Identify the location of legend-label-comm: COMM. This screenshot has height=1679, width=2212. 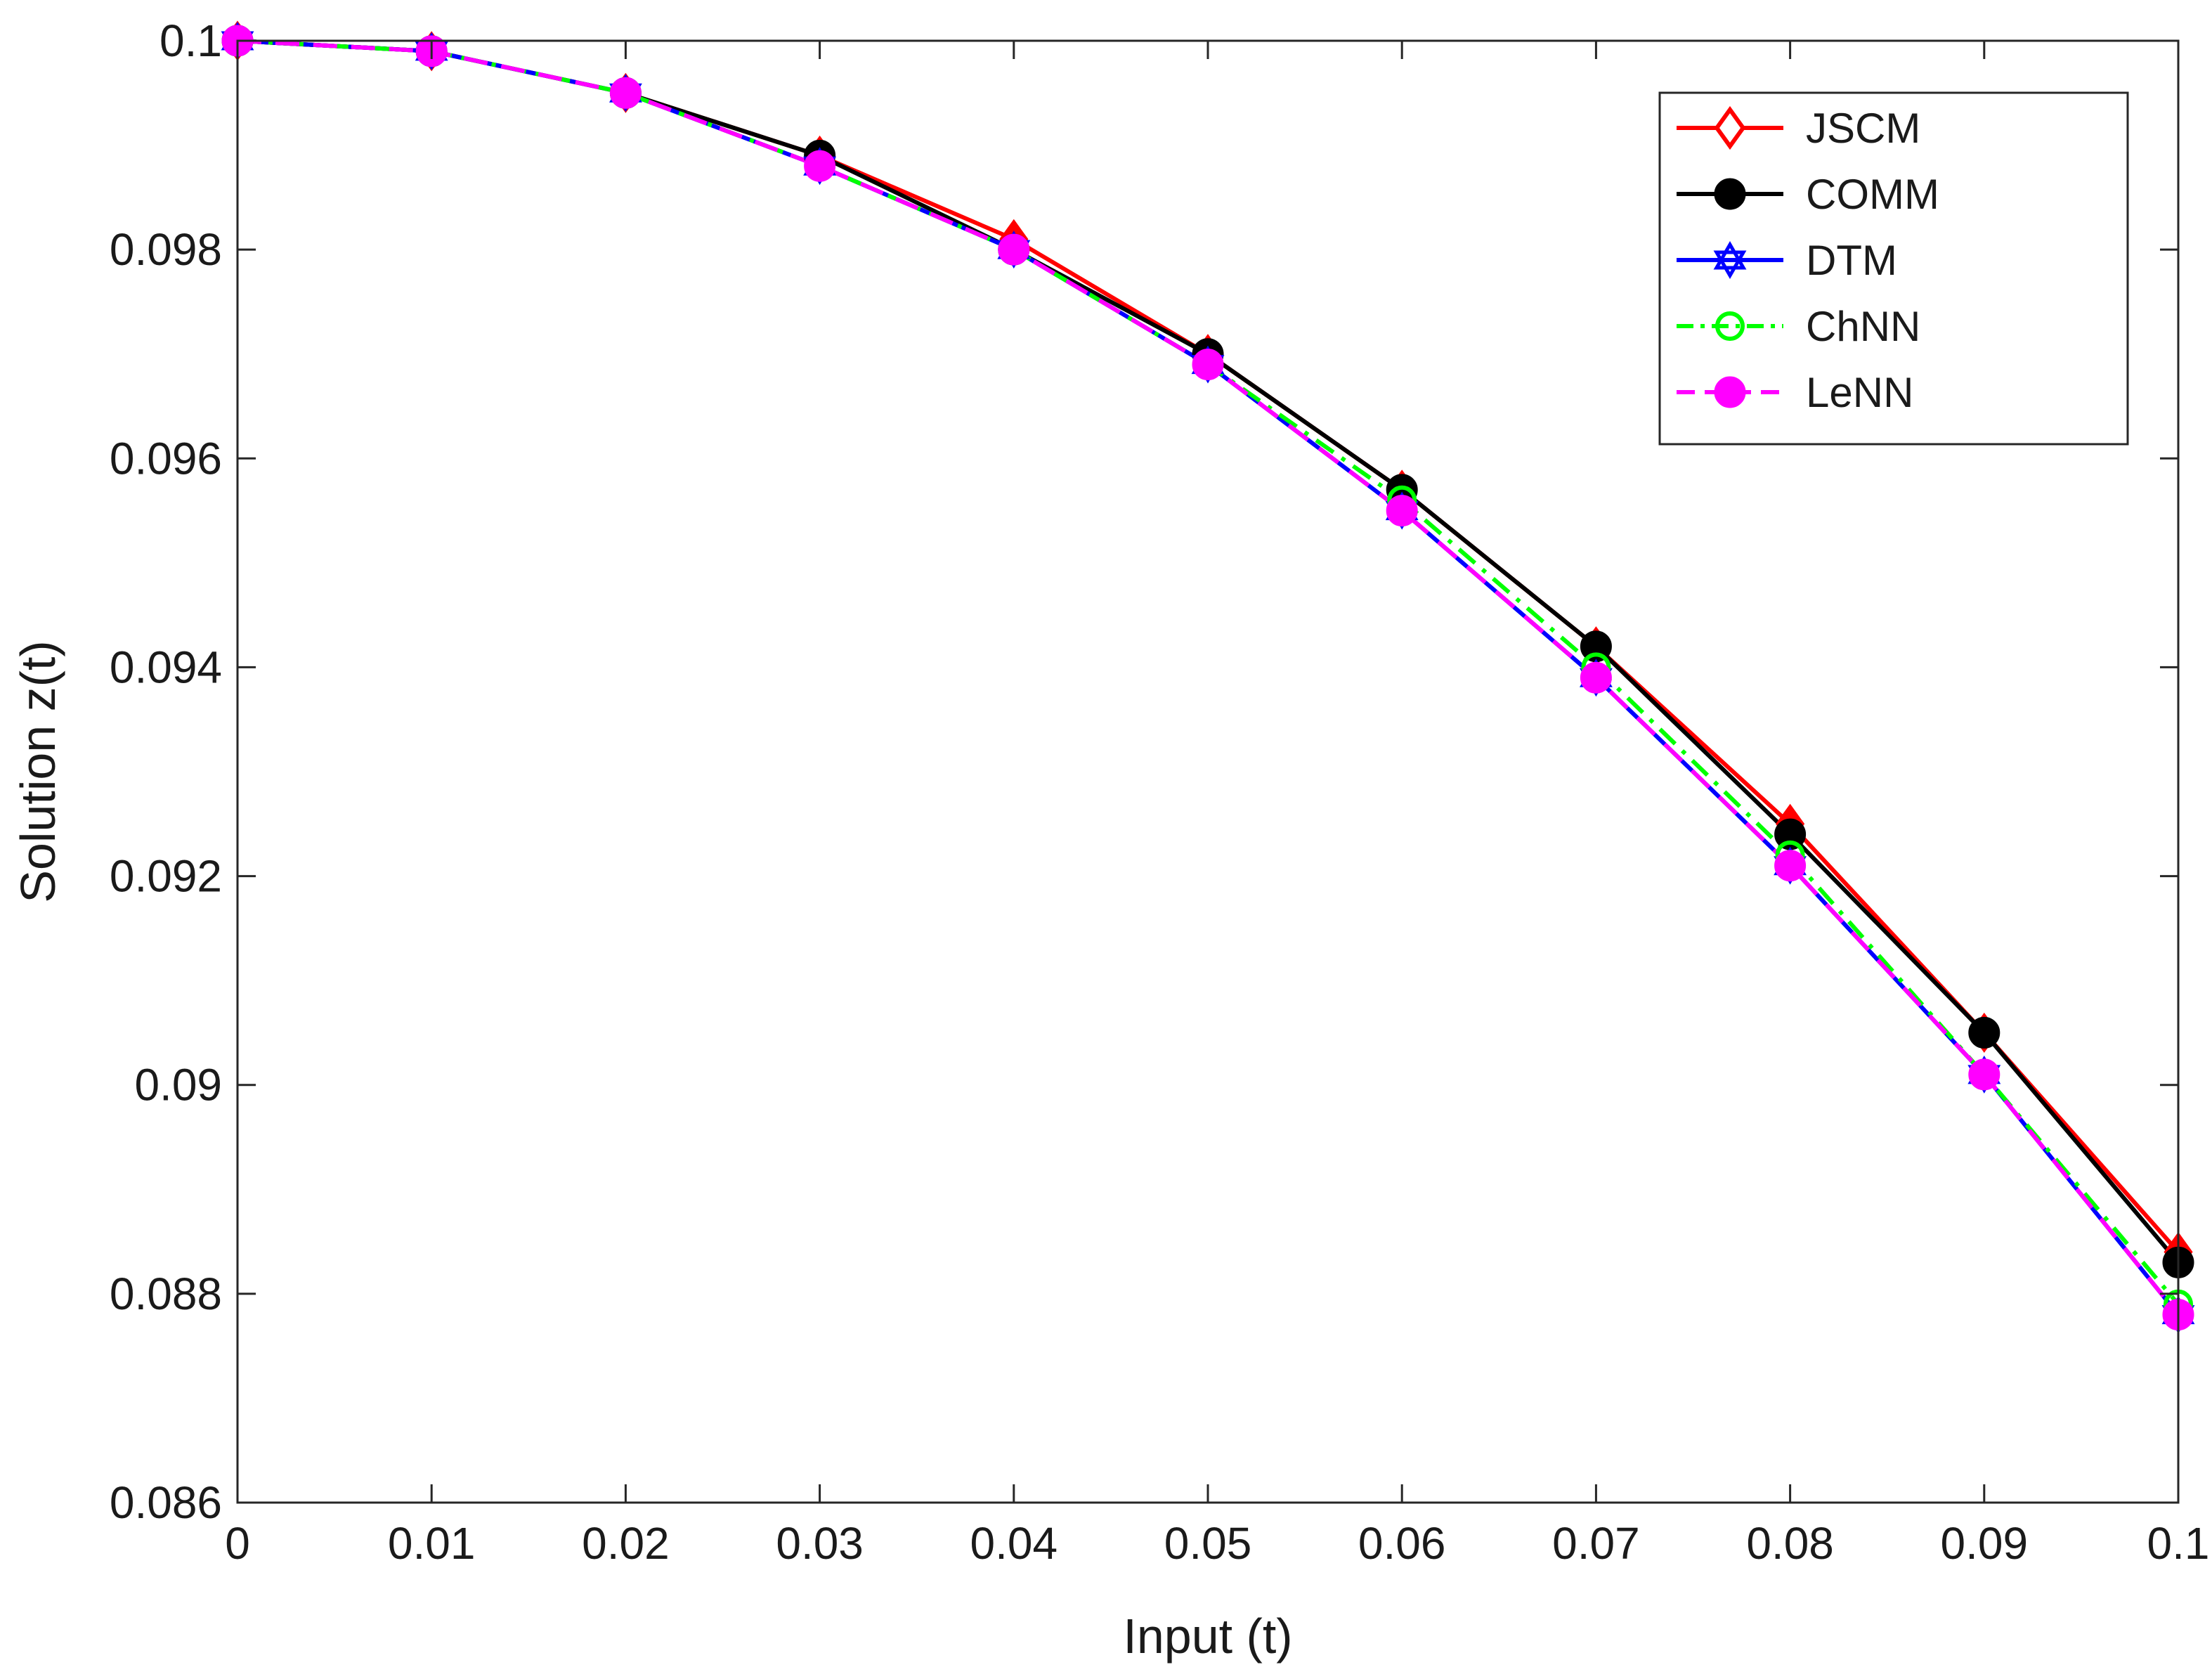
(1872, 194).